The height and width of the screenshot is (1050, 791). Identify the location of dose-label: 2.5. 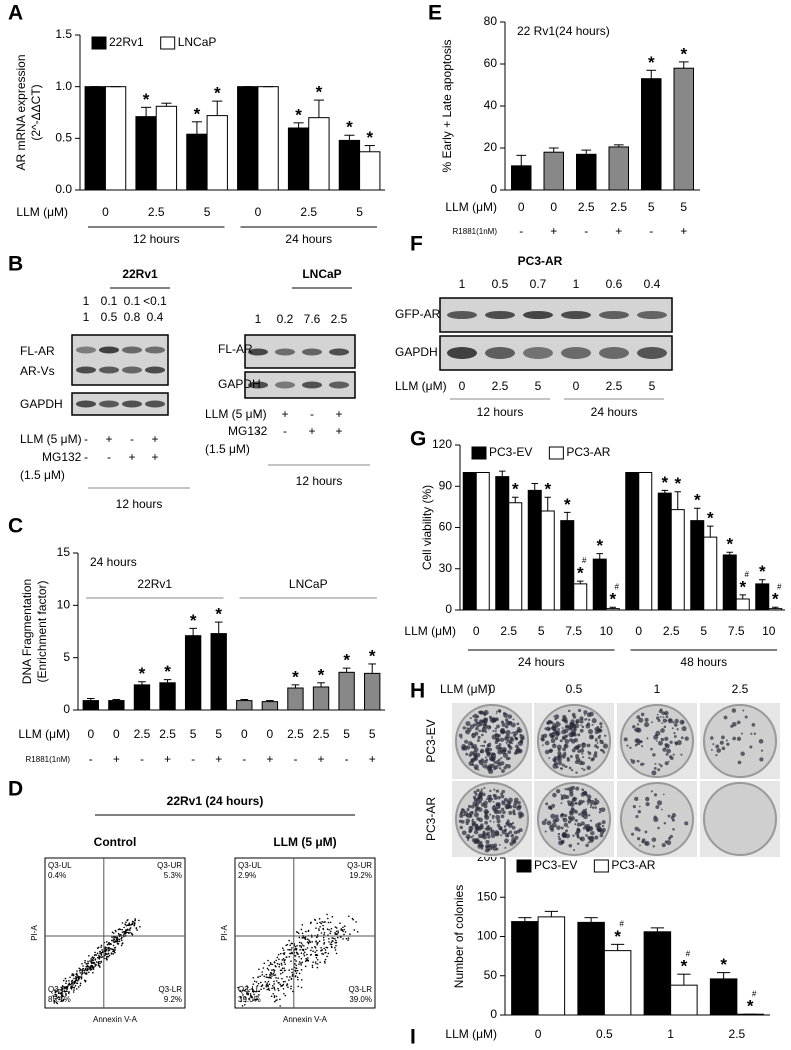
(740, 689).